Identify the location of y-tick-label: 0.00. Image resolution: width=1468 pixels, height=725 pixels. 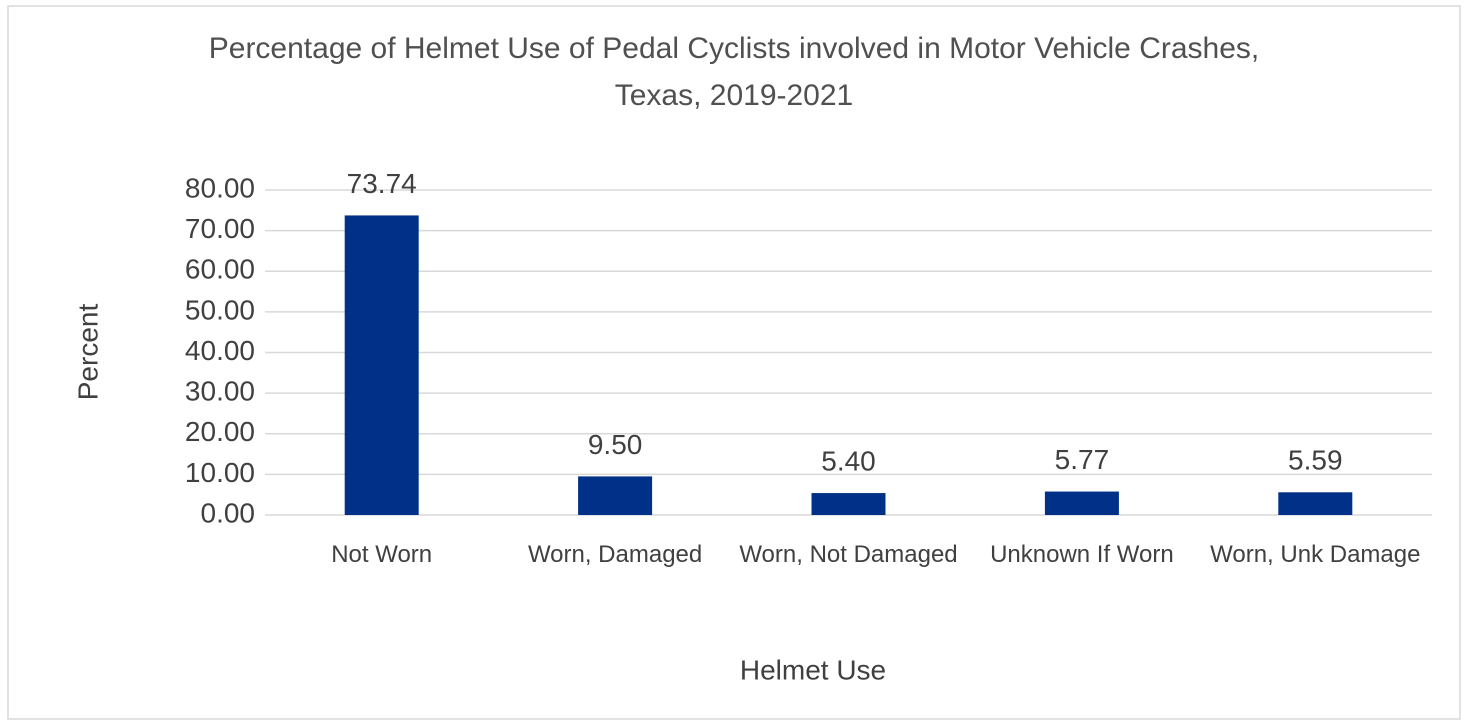
(228, 512).